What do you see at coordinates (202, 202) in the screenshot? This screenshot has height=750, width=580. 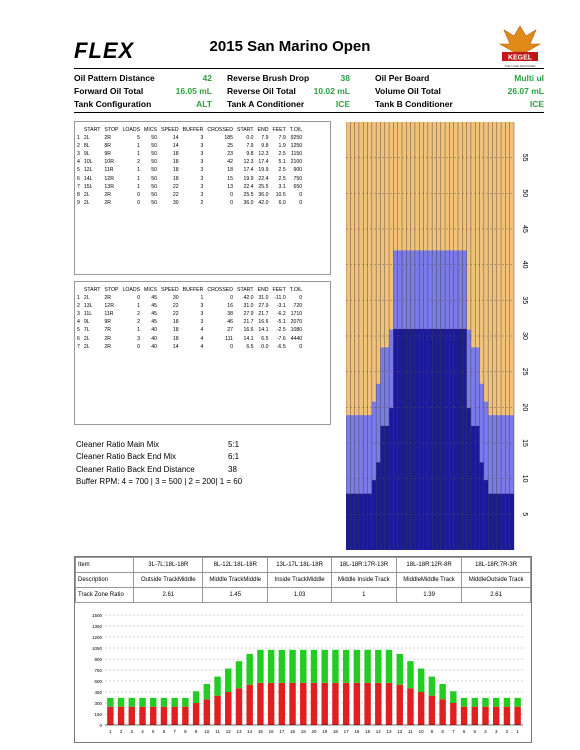 I see `table-cell: 2` at bounding box center [202, 202].